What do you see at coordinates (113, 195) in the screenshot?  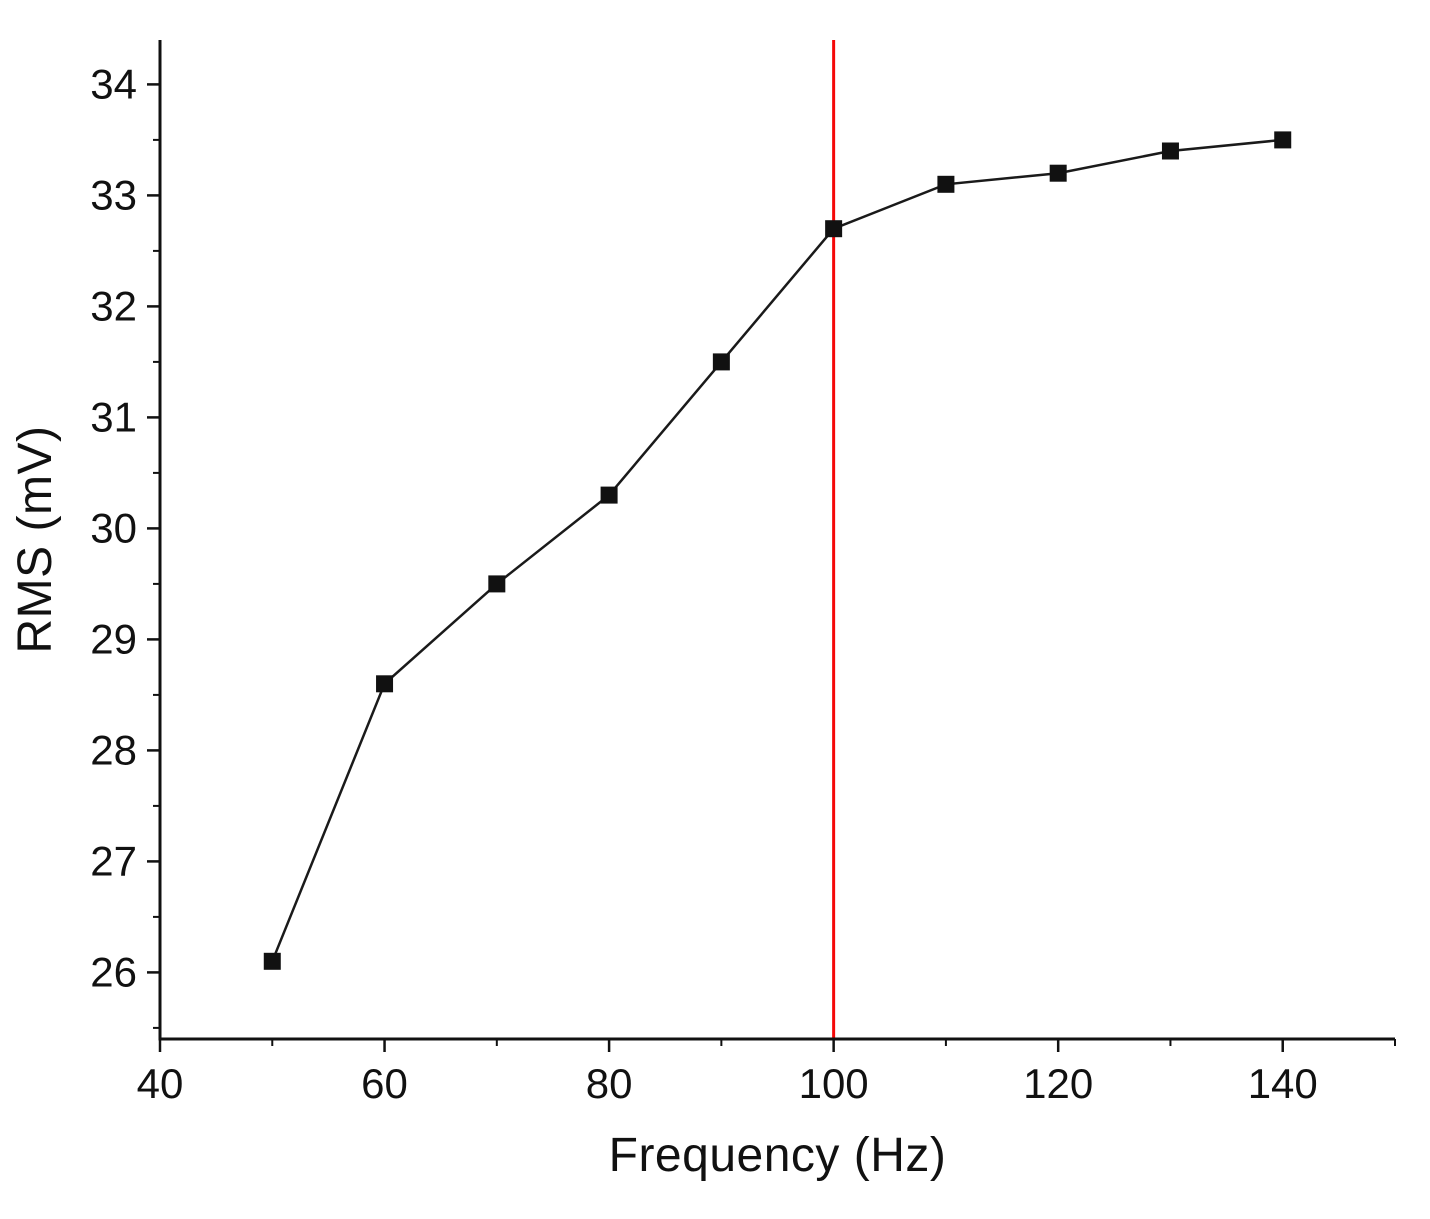 I see `y-tick-label: 33` at bounding box center [113, 195].